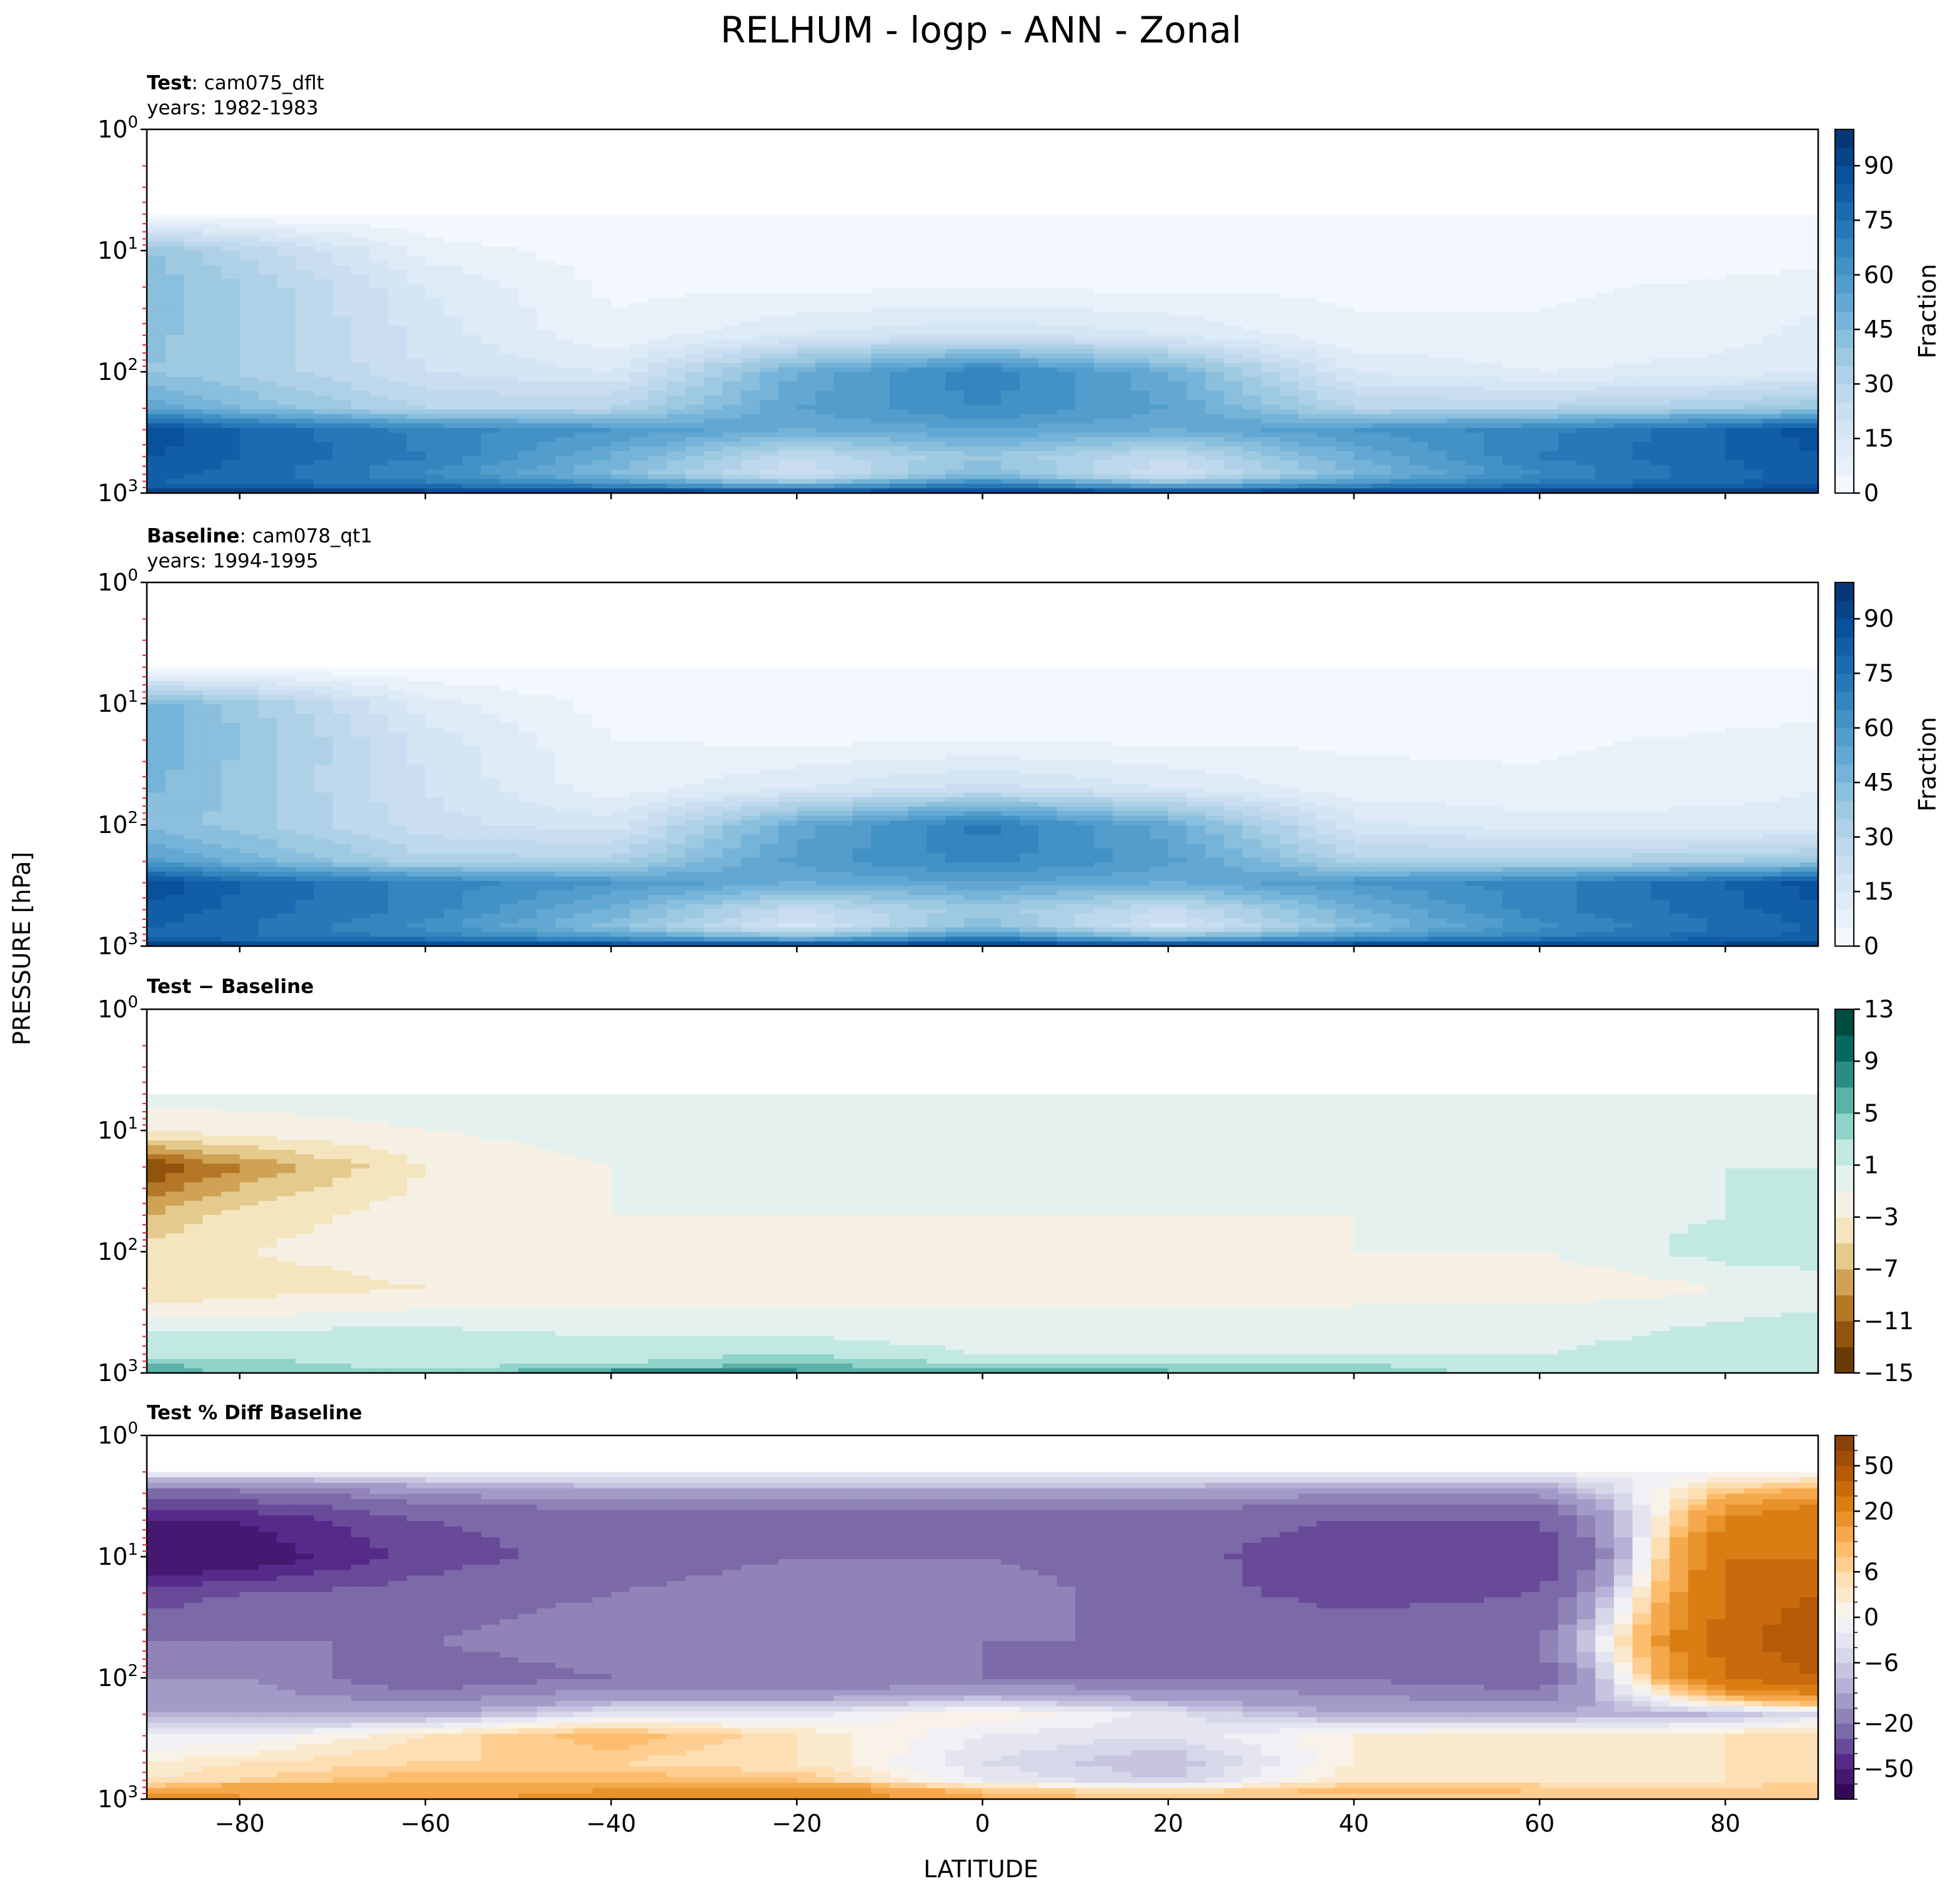  What do you see at coordinates (1354, 1824) in the screenshot?
I see `x-tick-label: 40` at bounding box center [1354, 1824].